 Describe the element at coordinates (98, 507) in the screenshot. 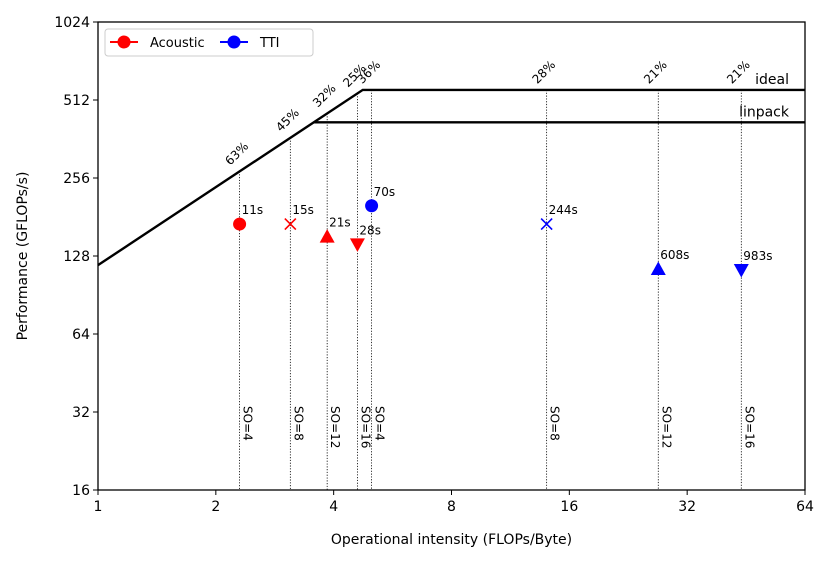

I see `x-tick-label: 1` at that location.